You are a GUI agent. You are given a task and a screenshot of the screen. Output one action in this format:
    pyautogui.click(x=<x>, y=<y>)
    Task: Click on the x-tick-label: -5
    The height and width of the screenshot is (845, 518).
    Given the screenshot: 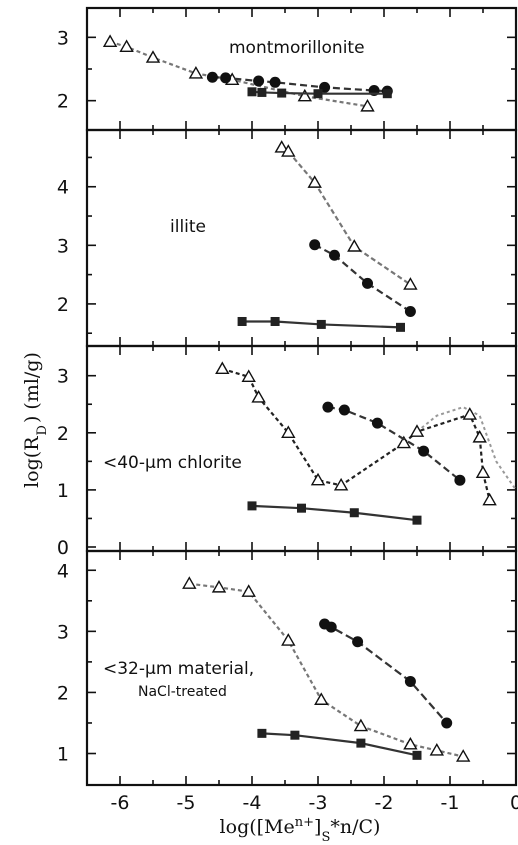 What is the action you would take?
    pyautogui.click(x=186, y=803)
    